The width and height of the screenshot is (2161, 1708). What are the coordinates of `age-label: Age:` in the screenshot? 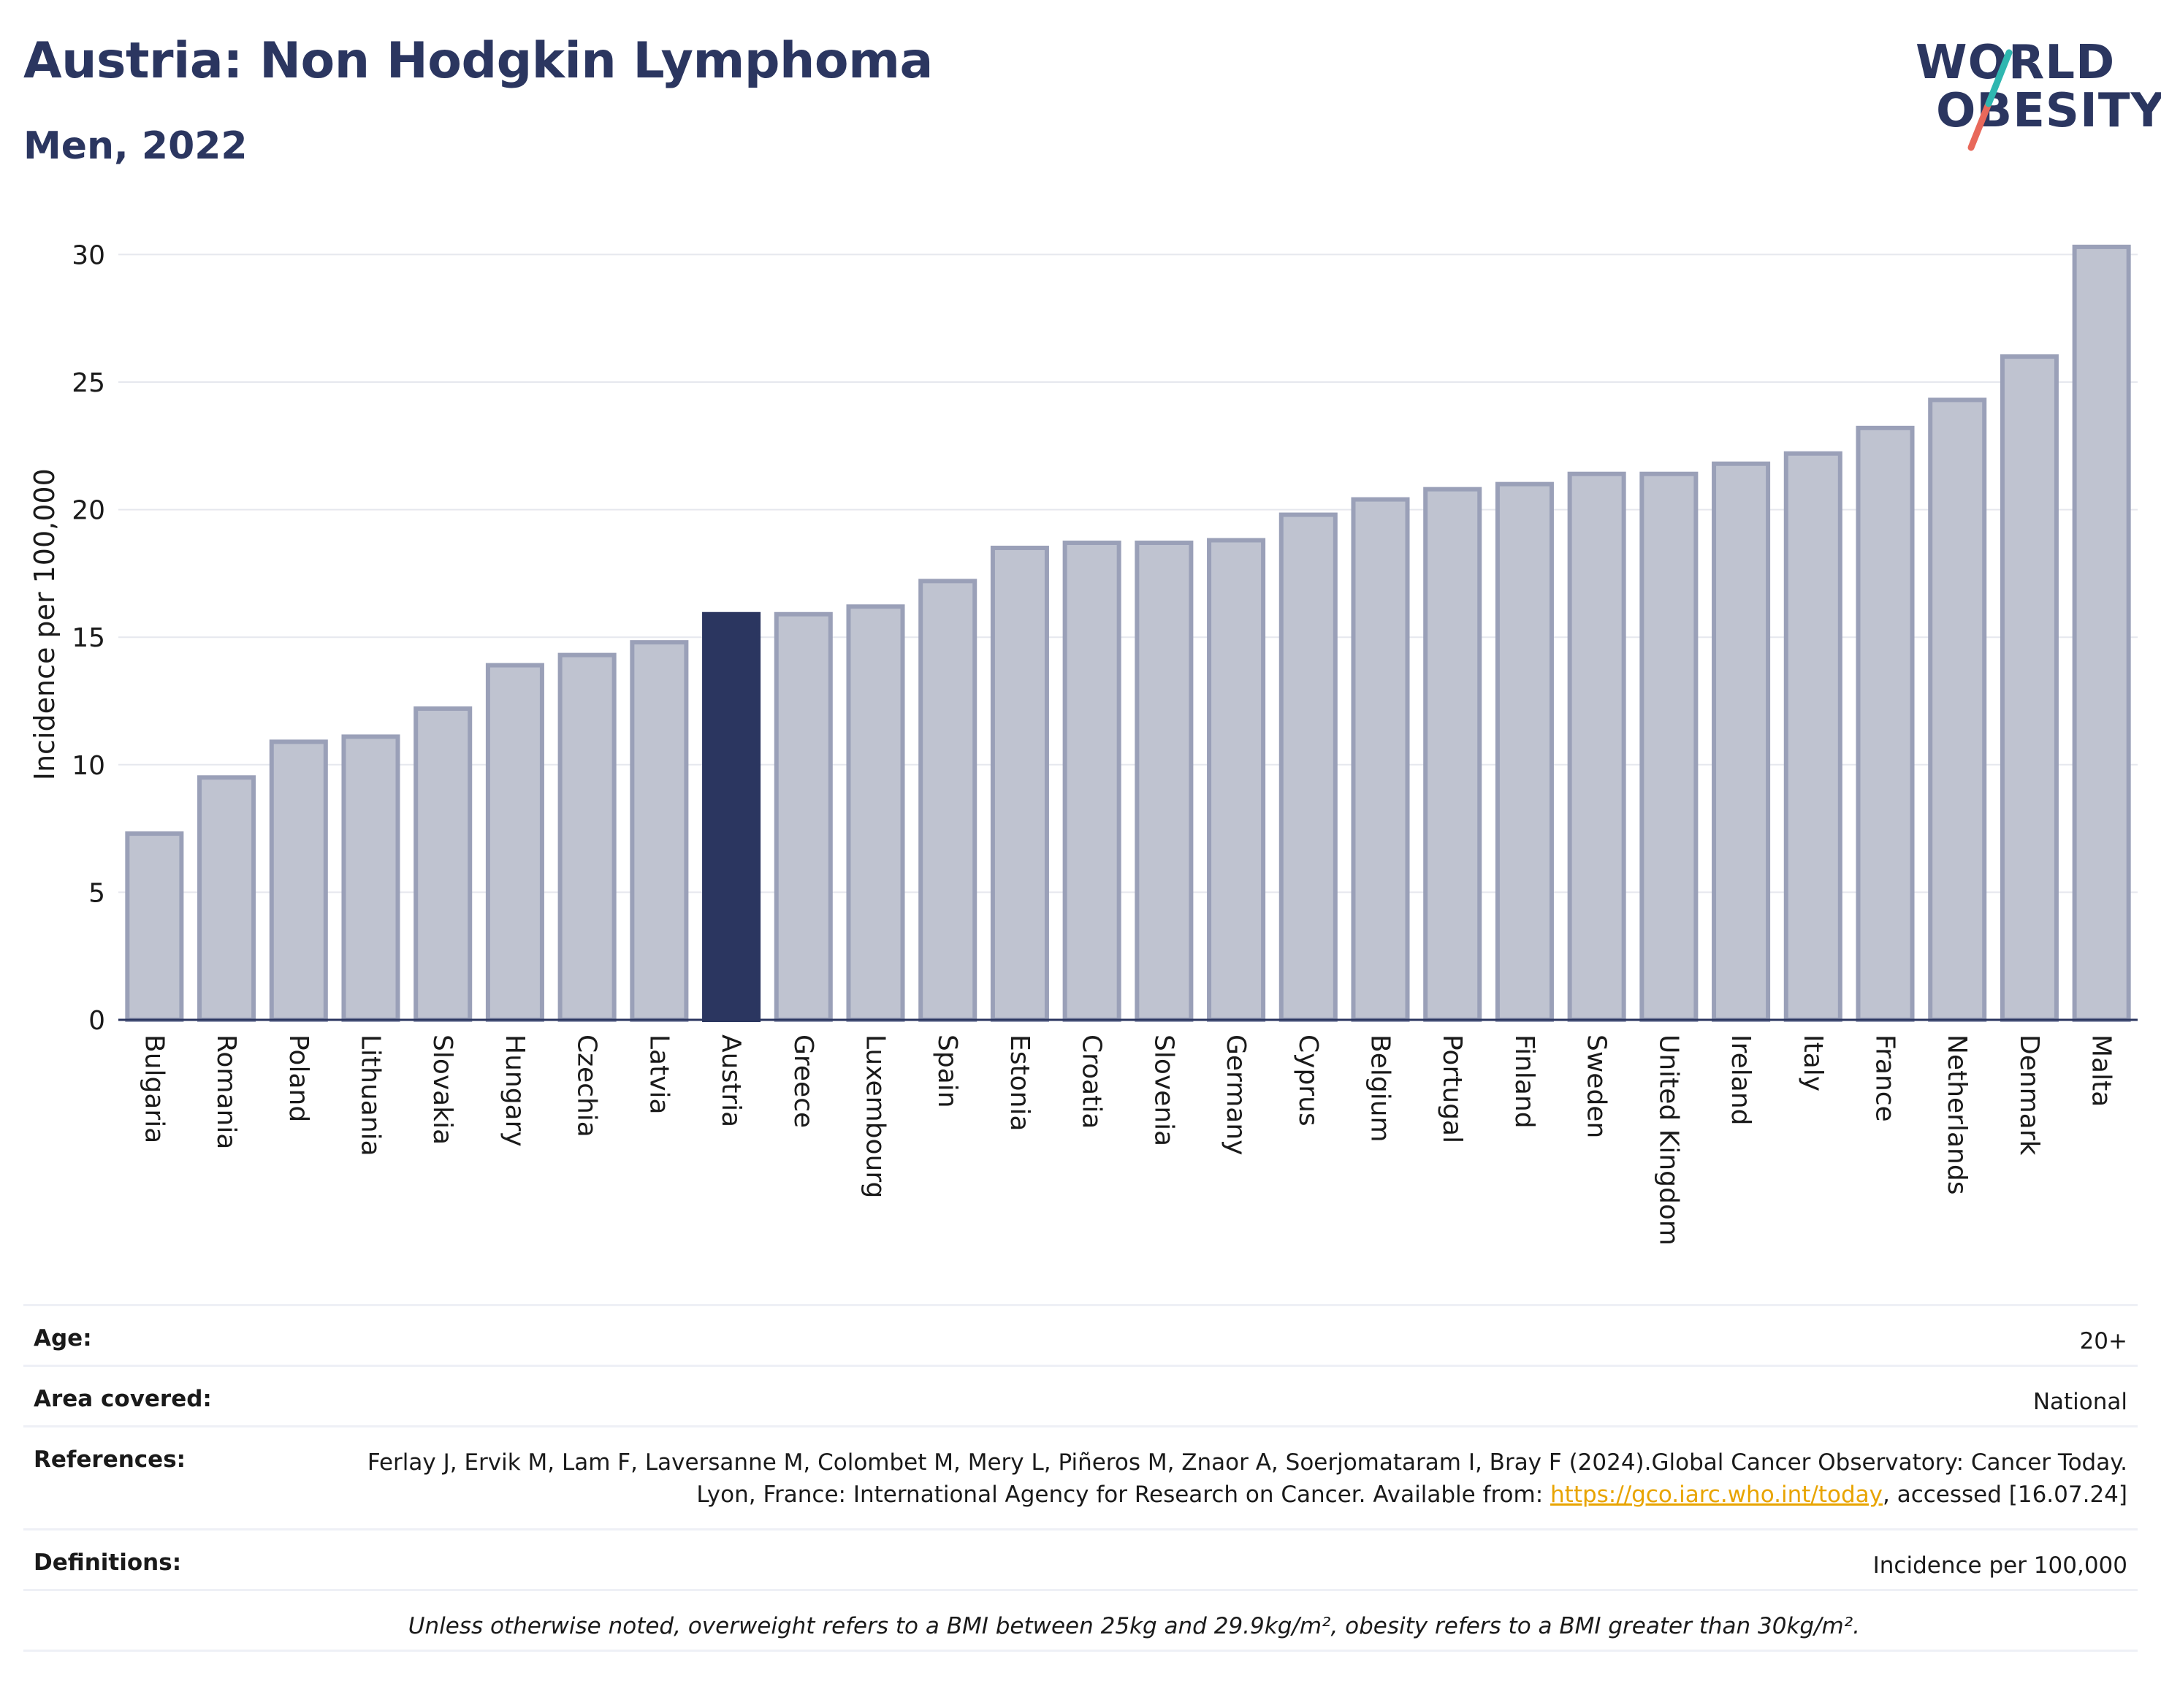 It's located at (63, 1338).